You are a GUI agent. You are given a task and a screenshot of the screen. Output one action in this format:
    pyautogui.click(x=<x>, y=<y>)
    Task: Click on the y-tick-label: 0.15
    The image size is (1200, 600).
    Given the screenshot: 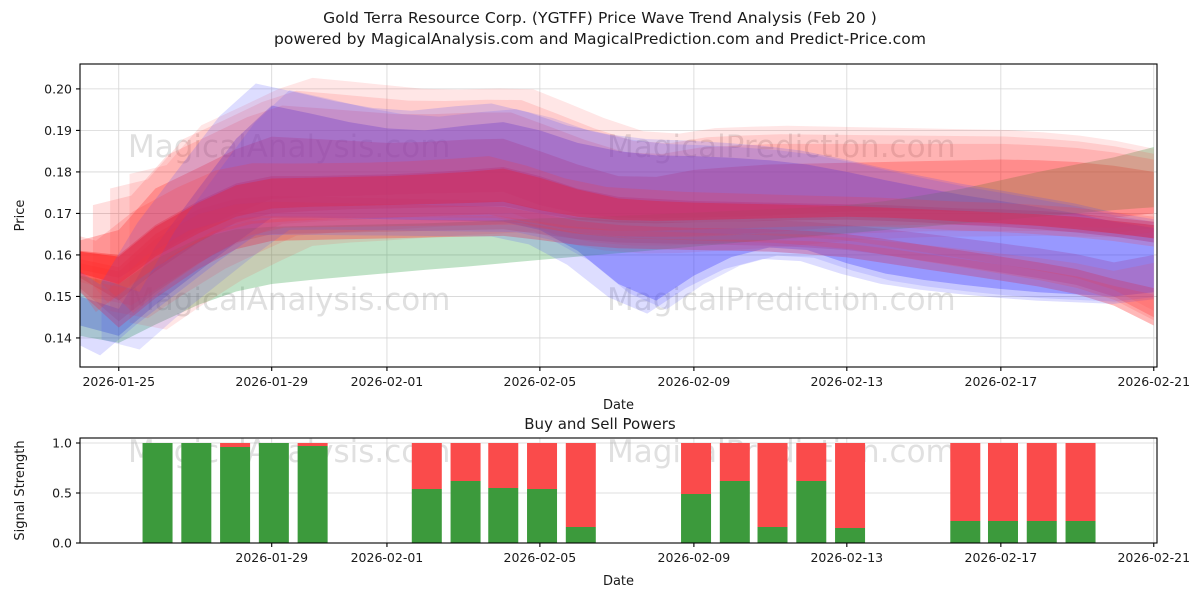 What is the action you would take?
    pyautogui.click(x=58, y=296)
    